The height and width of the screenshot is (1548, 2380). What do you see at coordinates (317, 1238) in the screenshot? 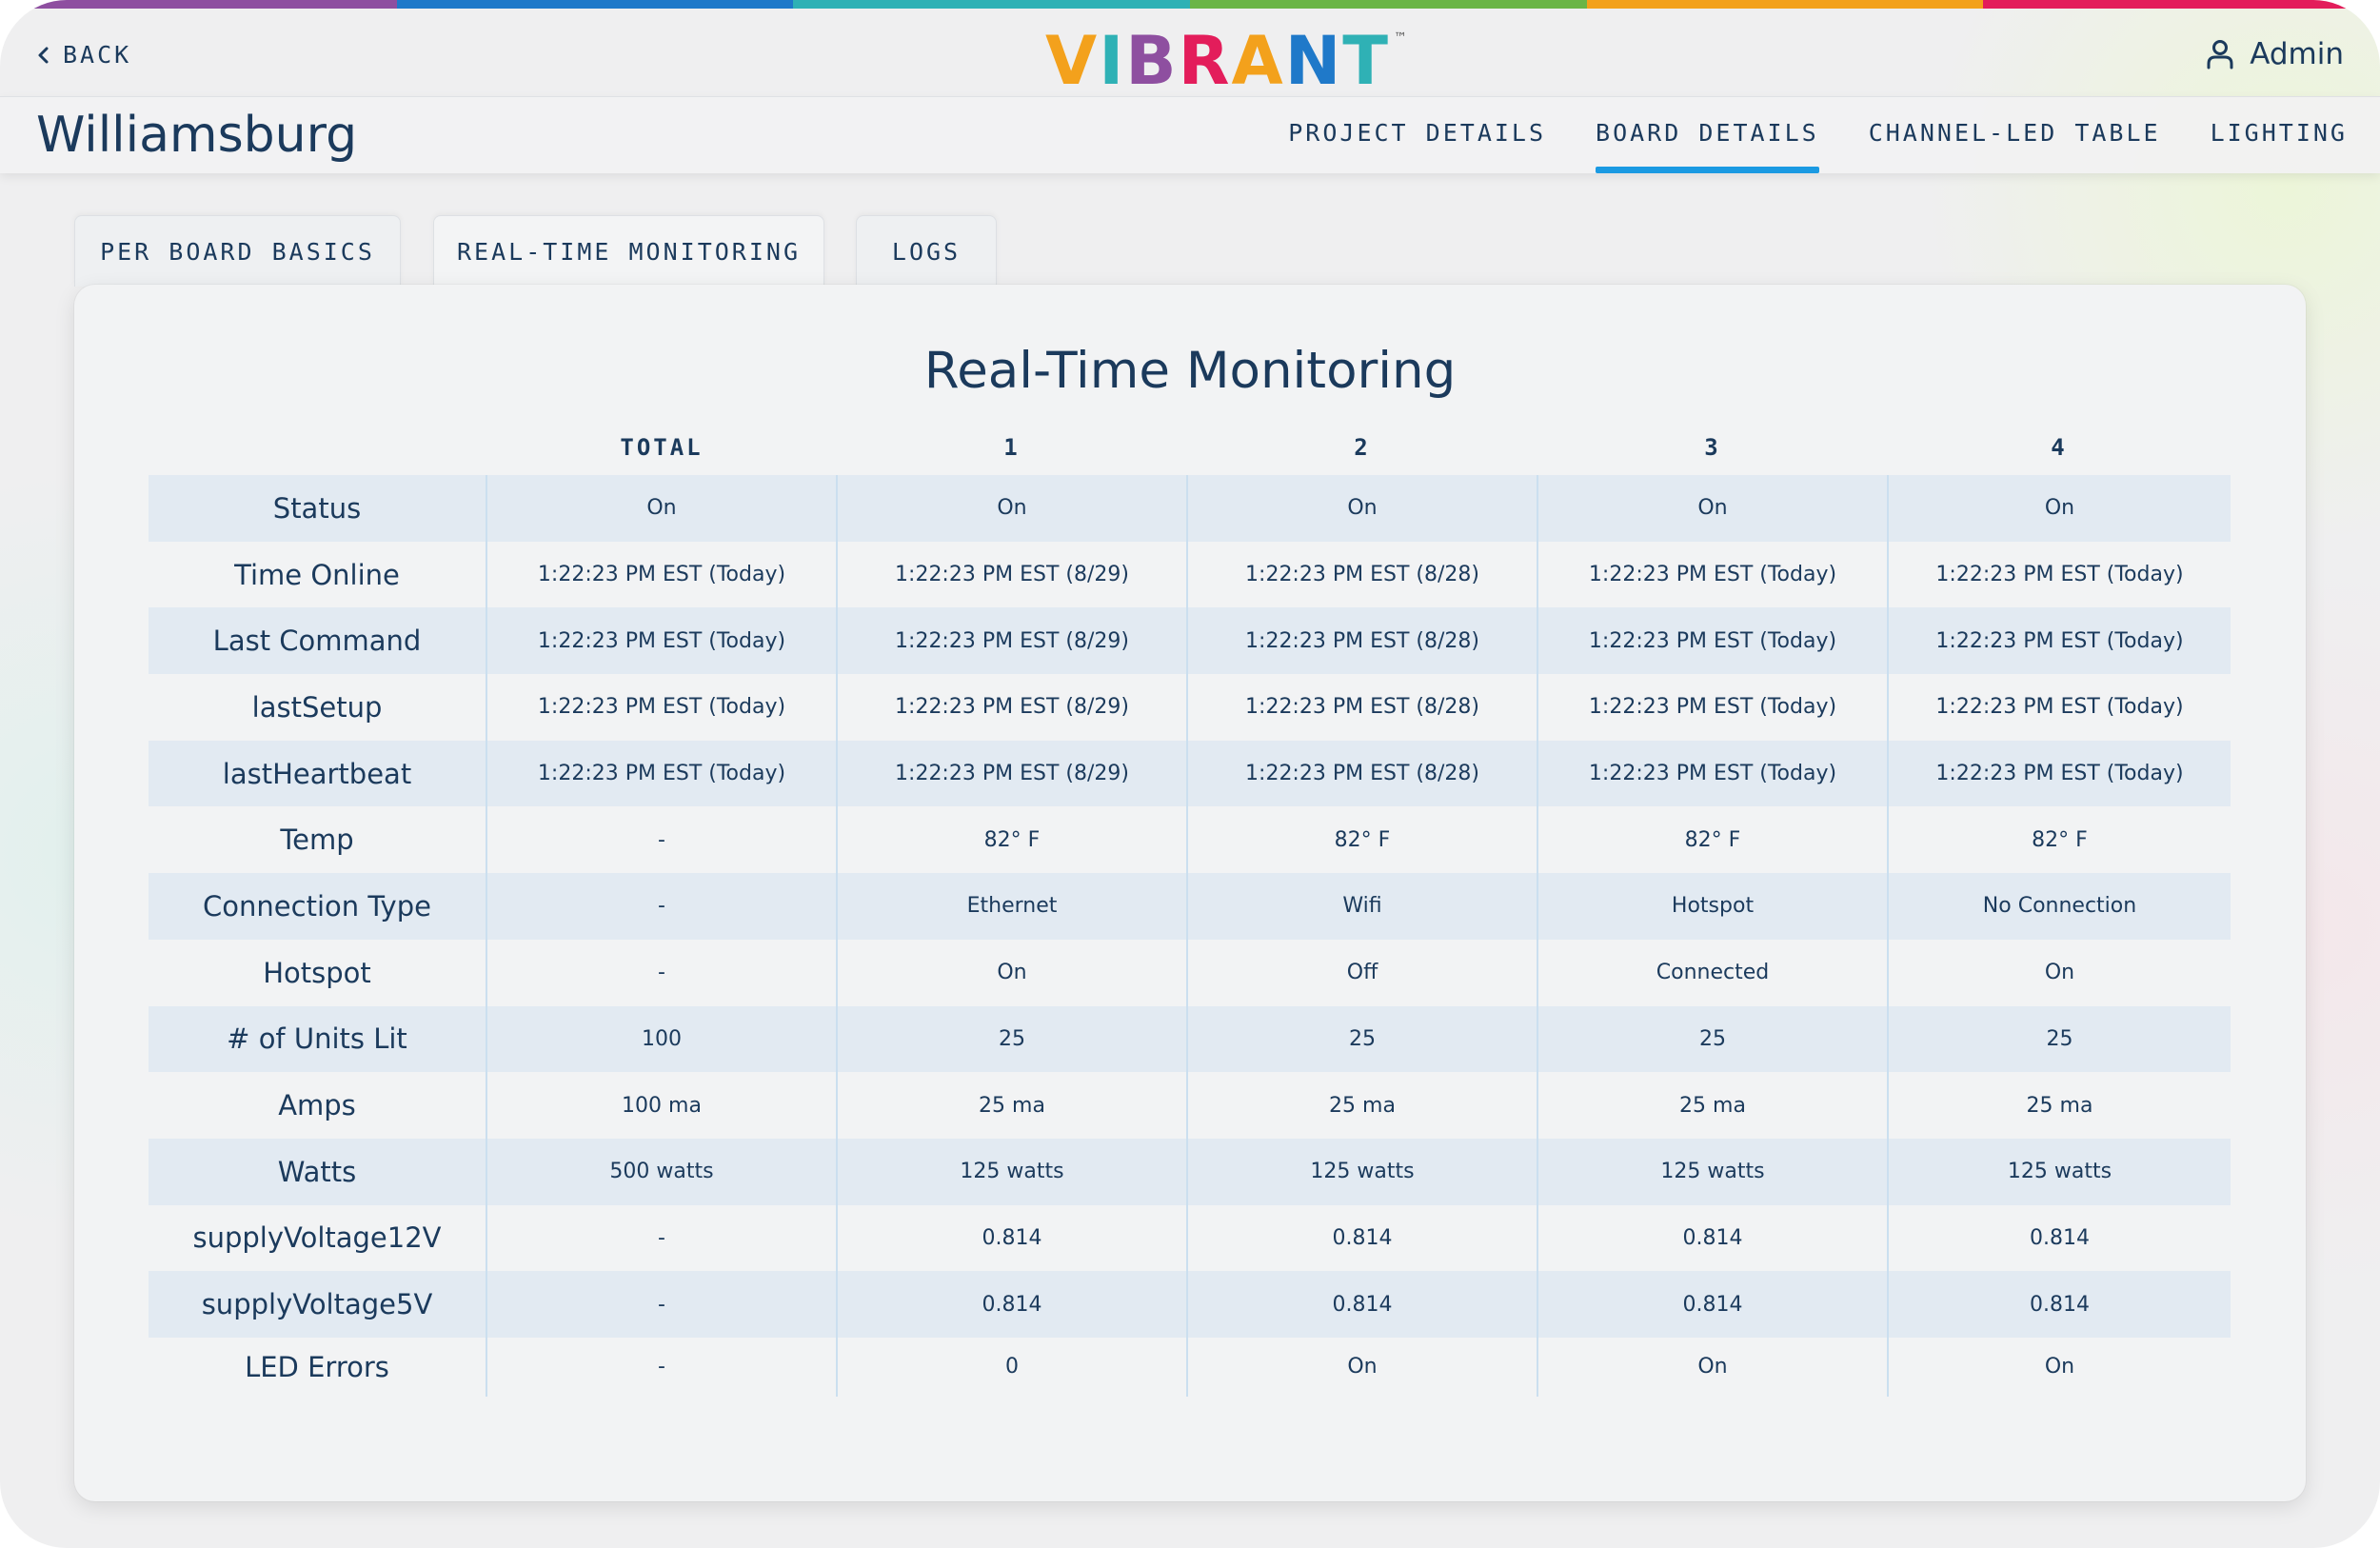
I see `row-label: supplyVoltage12V` at bounding box center [317, 1238].